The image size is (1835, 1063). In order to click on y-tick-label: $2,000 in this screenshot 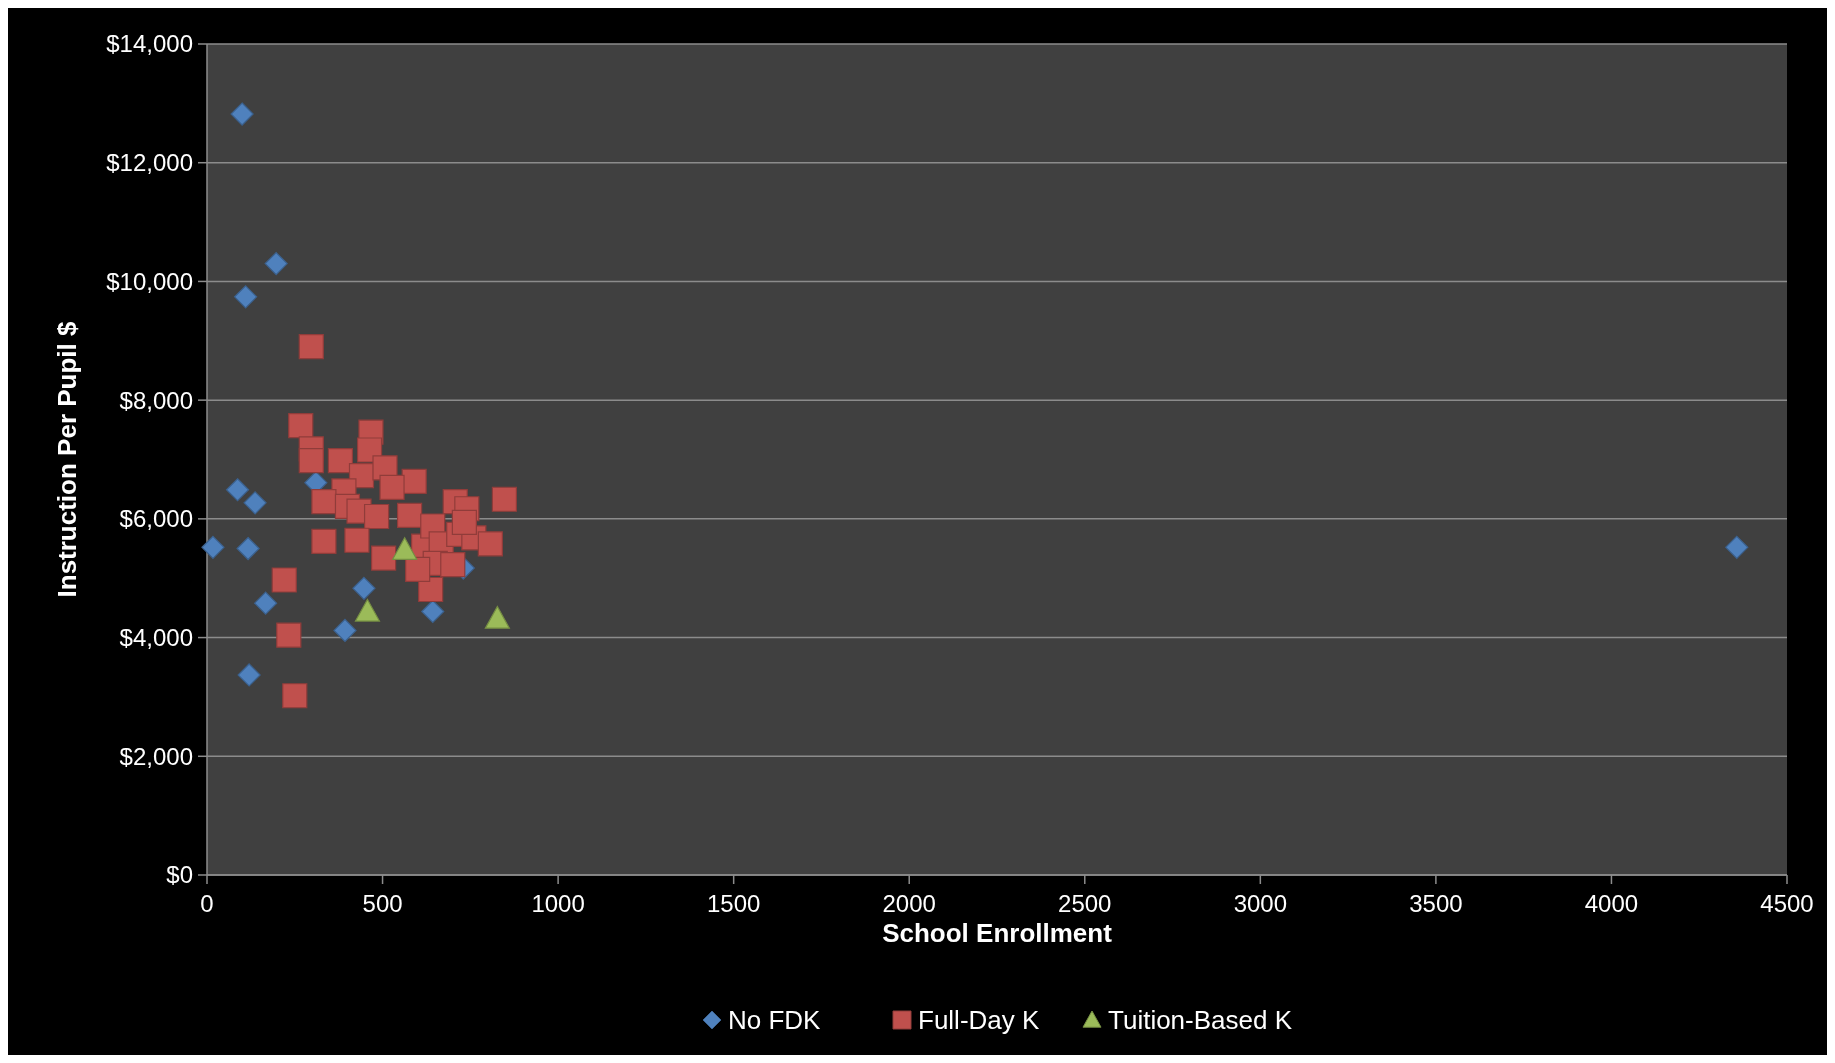, I will do `click(156, 756)`.